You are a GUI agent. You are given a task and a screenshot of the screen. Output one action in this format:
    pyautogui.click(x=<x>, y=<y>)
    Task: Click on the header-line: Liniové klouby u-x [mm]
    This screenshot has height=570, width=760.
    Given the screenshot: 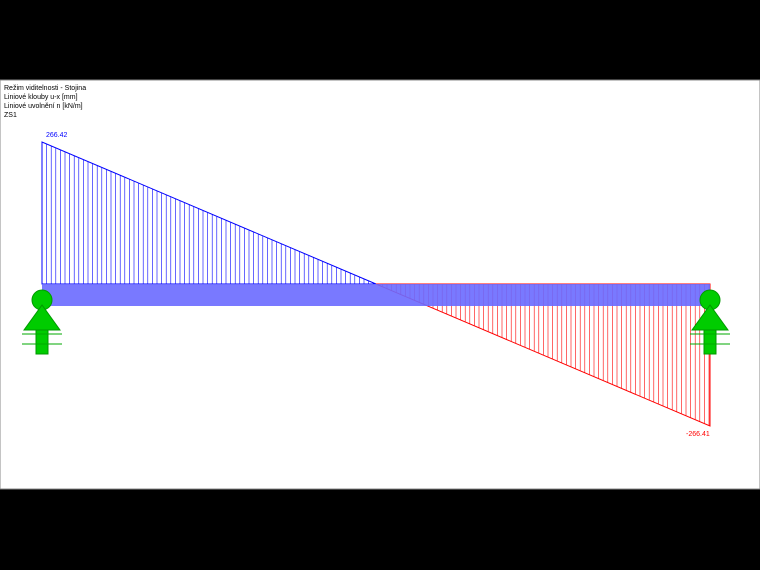 What is the action you would take?
    pyautogui.click(x=41, y=97)
    